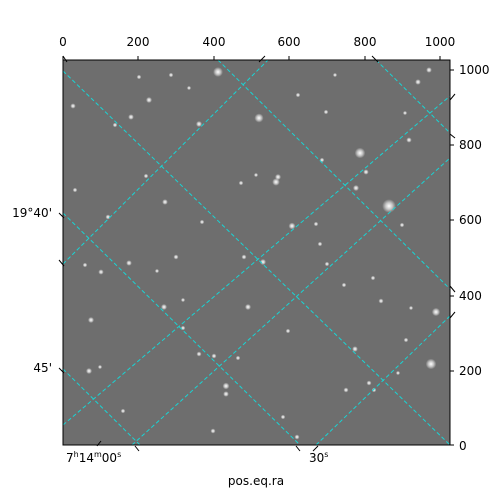 Image resolution: width=500 pixels, height=500 pixels. Describe the element at coordinates (463, 446) in the screenshot. I see `right-tick-label: 0` at that location.